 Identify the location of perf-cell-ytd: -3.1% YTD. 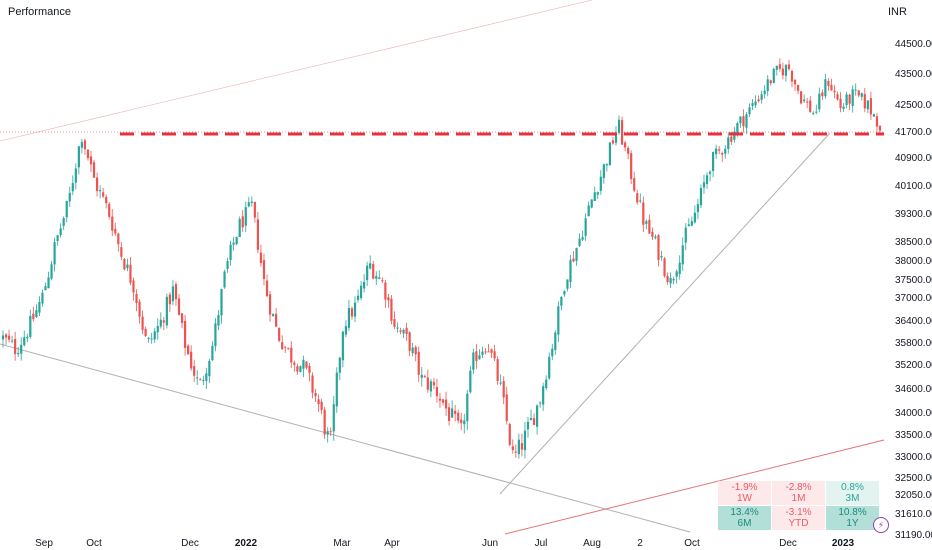
(798, 518).